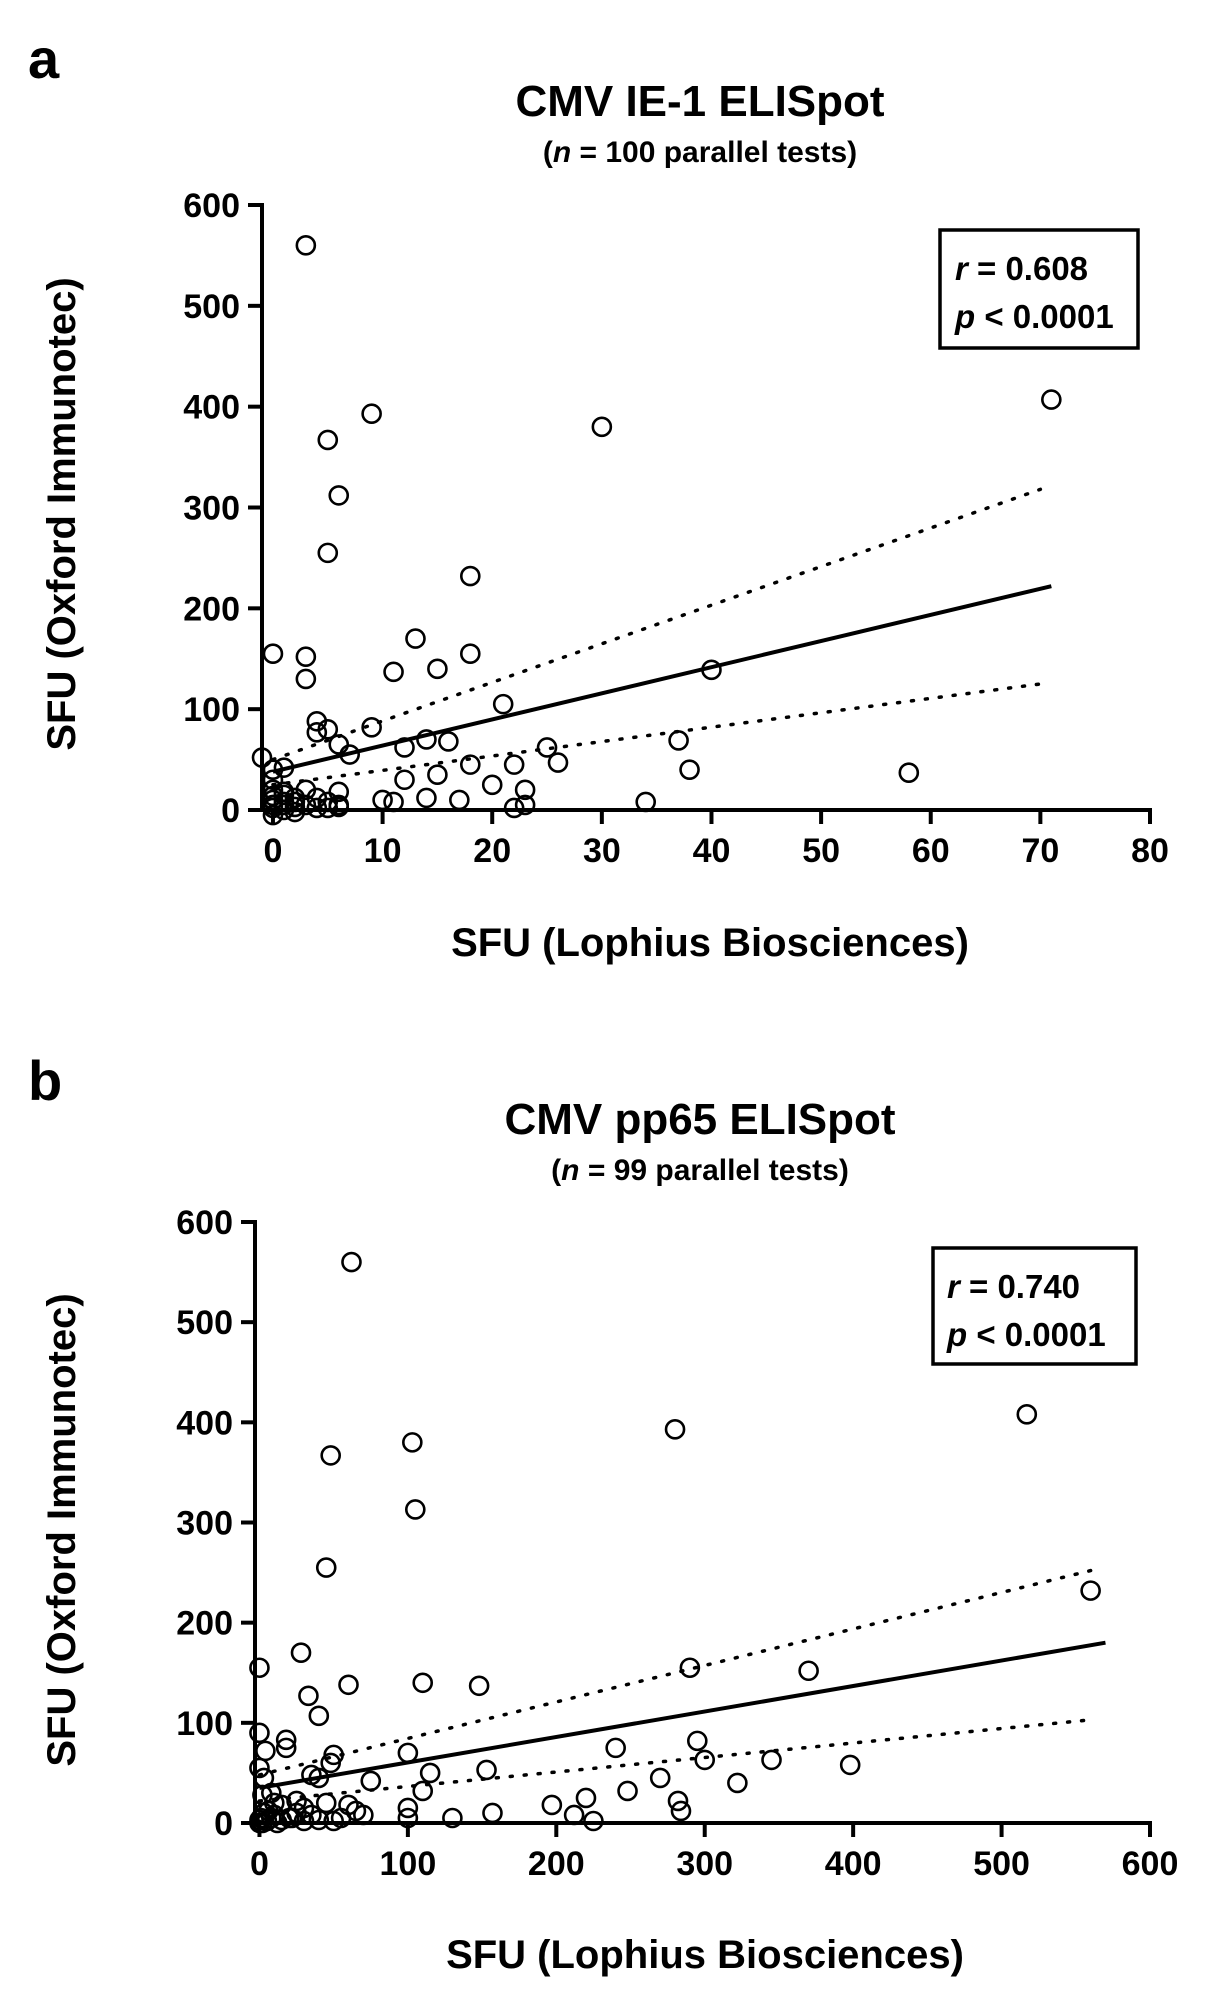 This screenshot has height=2012, width=1216. I want to click on x-tick-label: 70, so click(1040, 851).